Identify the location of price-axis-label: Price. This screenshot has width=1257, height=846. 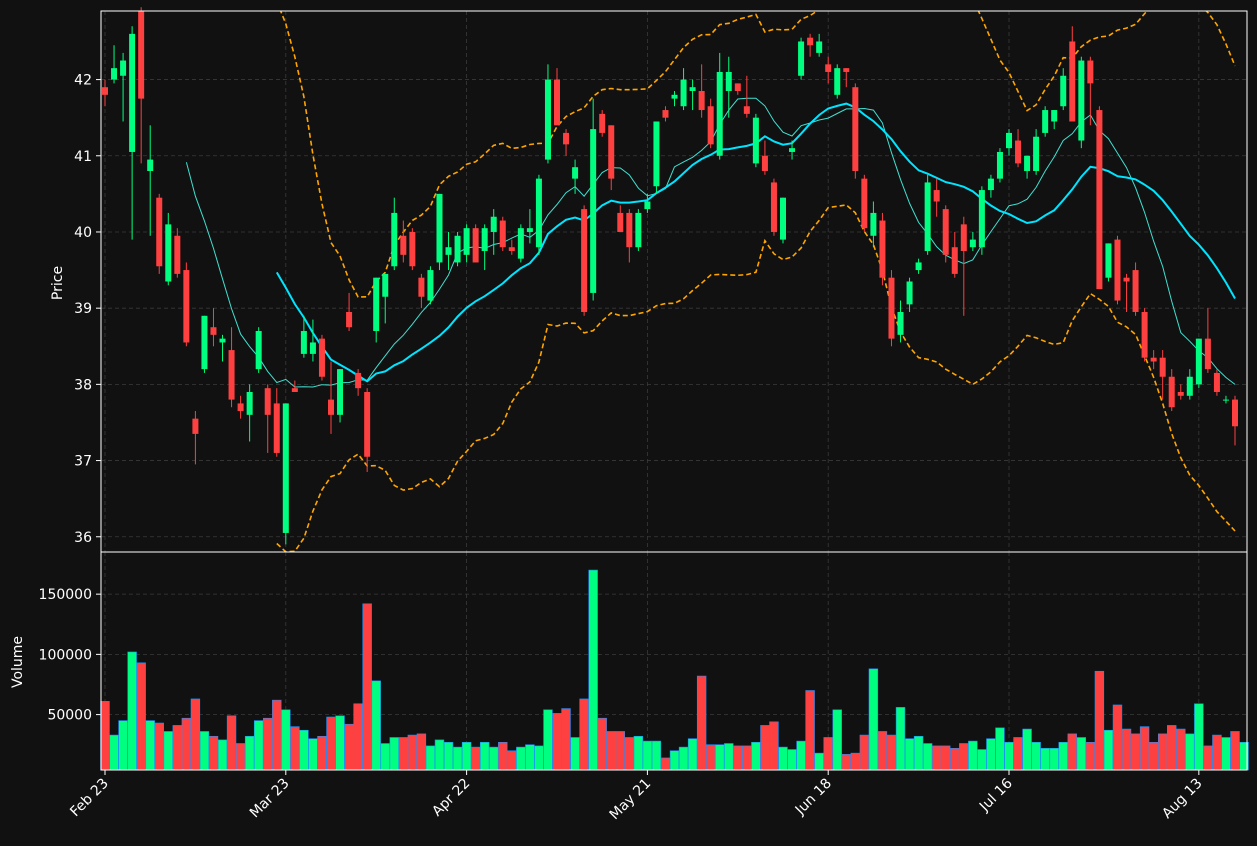
(58, 283).